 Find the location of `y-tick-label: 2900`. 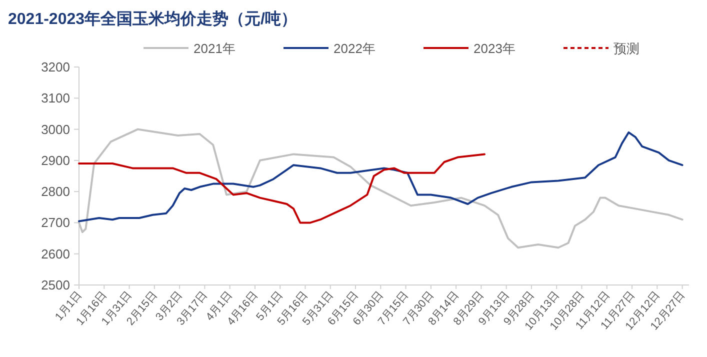

y-tick-label: 2900 is located at coordinates (55, 160).